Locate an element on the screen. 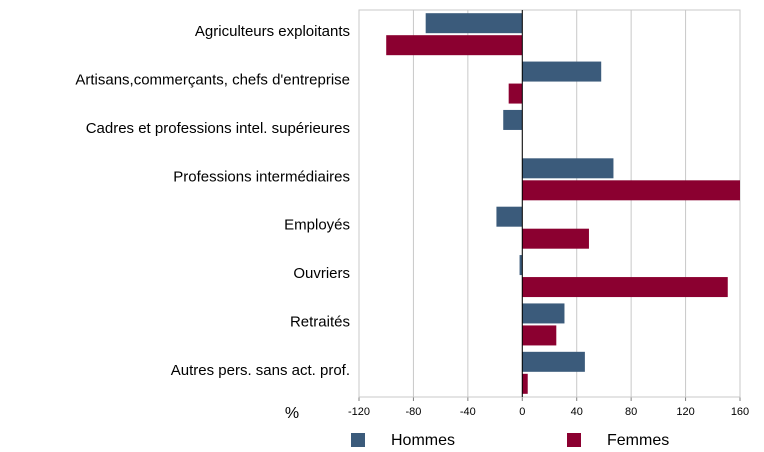  y-tick-label: Retraités is located at coordinates (320, 321).